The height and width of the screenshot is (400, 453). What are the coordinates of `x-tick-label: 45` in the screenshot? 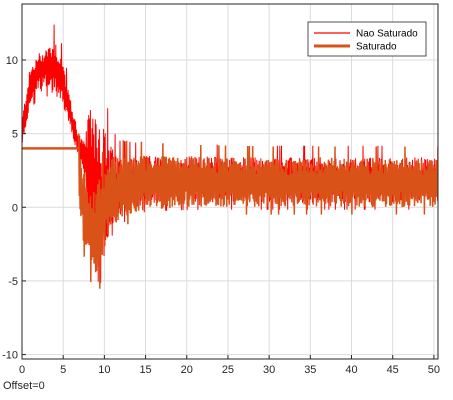 It's located at (393, 370).